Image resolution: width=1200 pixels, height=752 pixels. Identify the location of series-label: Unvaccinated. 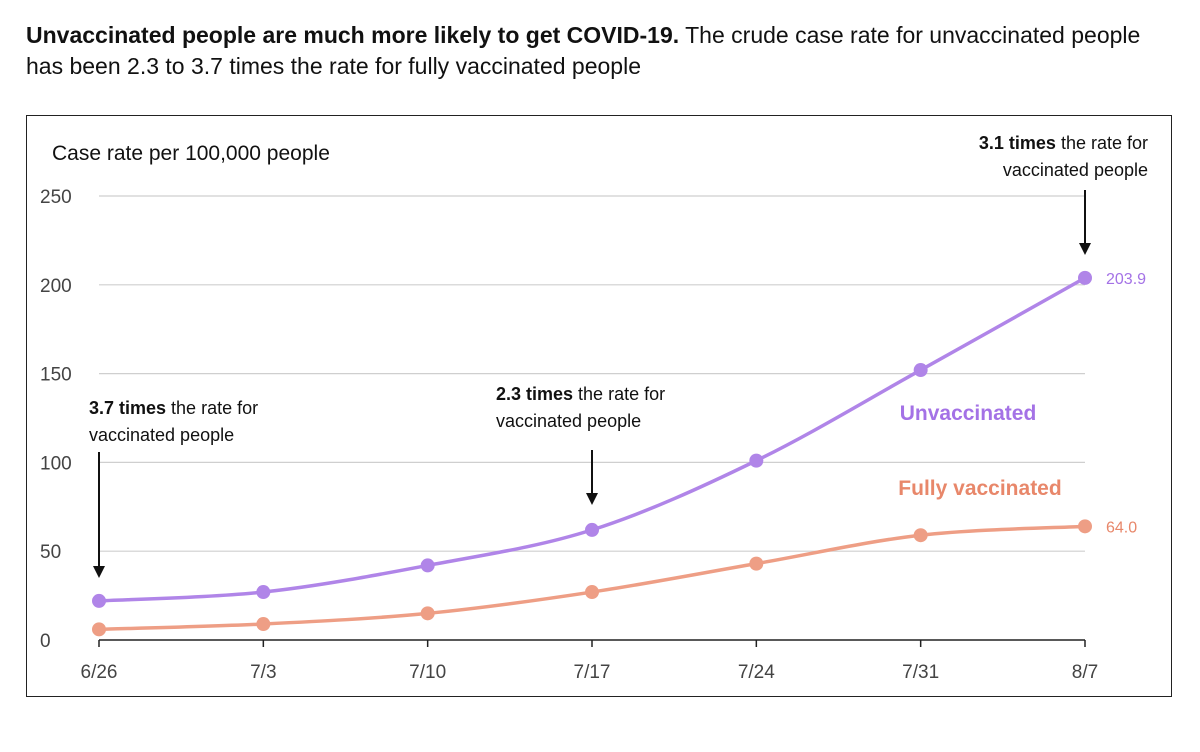
(968, 413).